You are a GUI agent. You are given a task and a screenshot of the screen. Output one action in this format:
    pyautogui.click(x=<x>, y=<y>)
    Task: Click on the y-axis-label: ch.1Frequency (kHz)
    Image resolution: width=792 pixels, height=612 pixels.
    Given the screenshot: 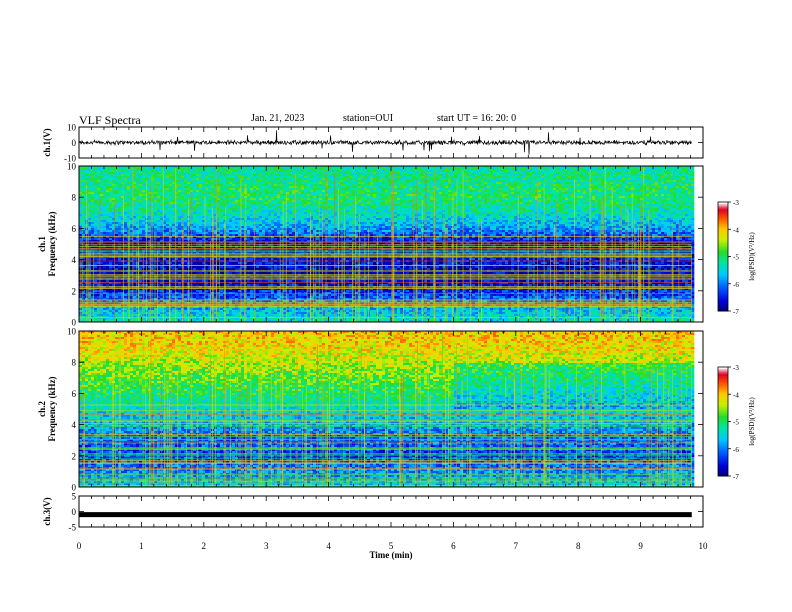 What is the action you would take?
    pyautogui.click(x=47, y=243)
    